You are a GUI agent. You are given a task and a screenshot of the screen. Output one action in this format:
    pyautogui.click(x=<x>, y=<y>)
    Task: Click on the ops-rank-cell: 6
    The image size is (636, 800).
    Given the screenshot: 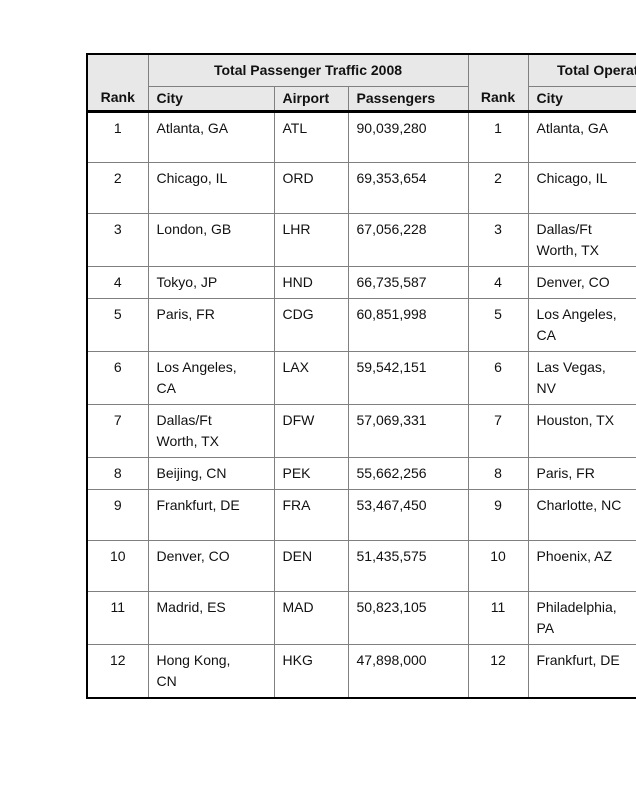 What is the action you would take?
    pyautogui.click(x=498, y=377)
    